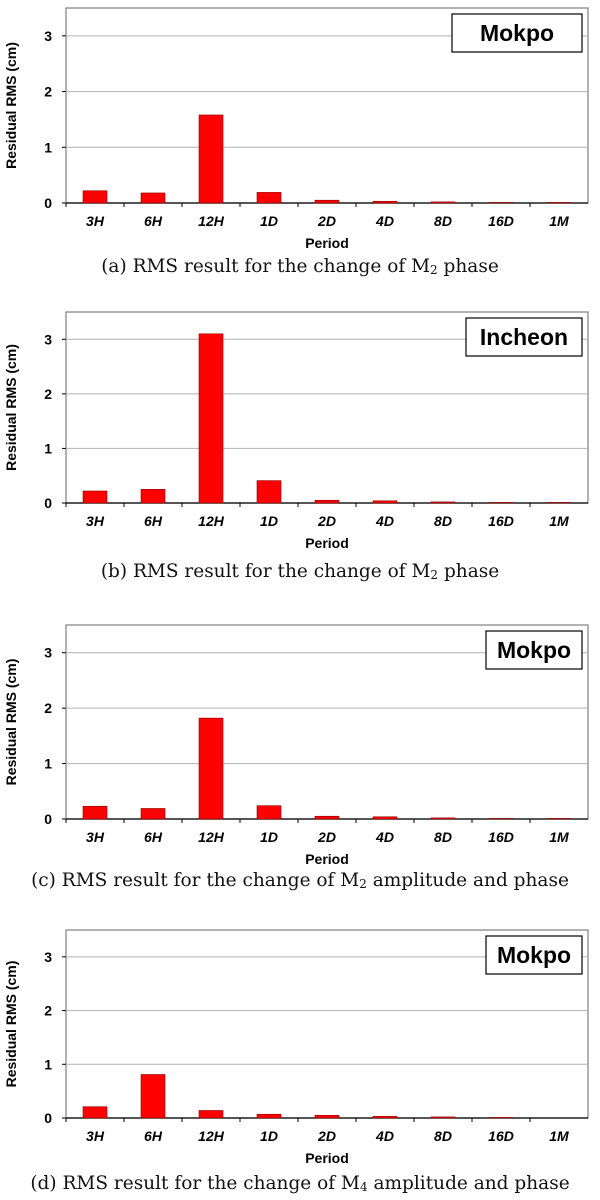 The image size is (600, 1200). What do you see at coordinates (195, 1183) in the screenshot?
I see `caption-text: (d) RMS result for the change of M` at bounding box center [195, 1183].